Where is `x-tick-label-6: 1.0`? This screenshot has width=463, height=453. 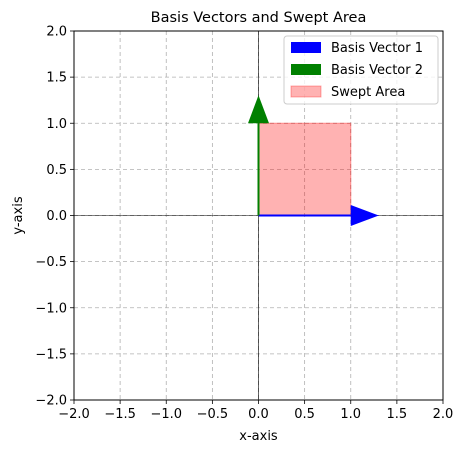 x-tick-label-6: 1.0 is located at coordinates (350, 414).